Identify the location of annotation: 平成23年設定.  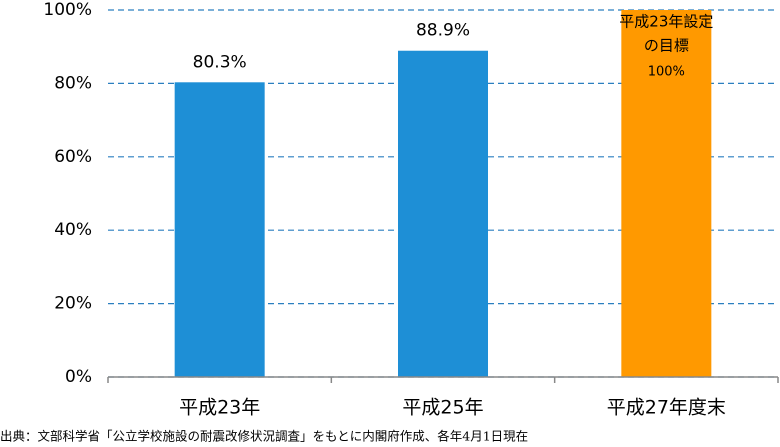
(666, 22).